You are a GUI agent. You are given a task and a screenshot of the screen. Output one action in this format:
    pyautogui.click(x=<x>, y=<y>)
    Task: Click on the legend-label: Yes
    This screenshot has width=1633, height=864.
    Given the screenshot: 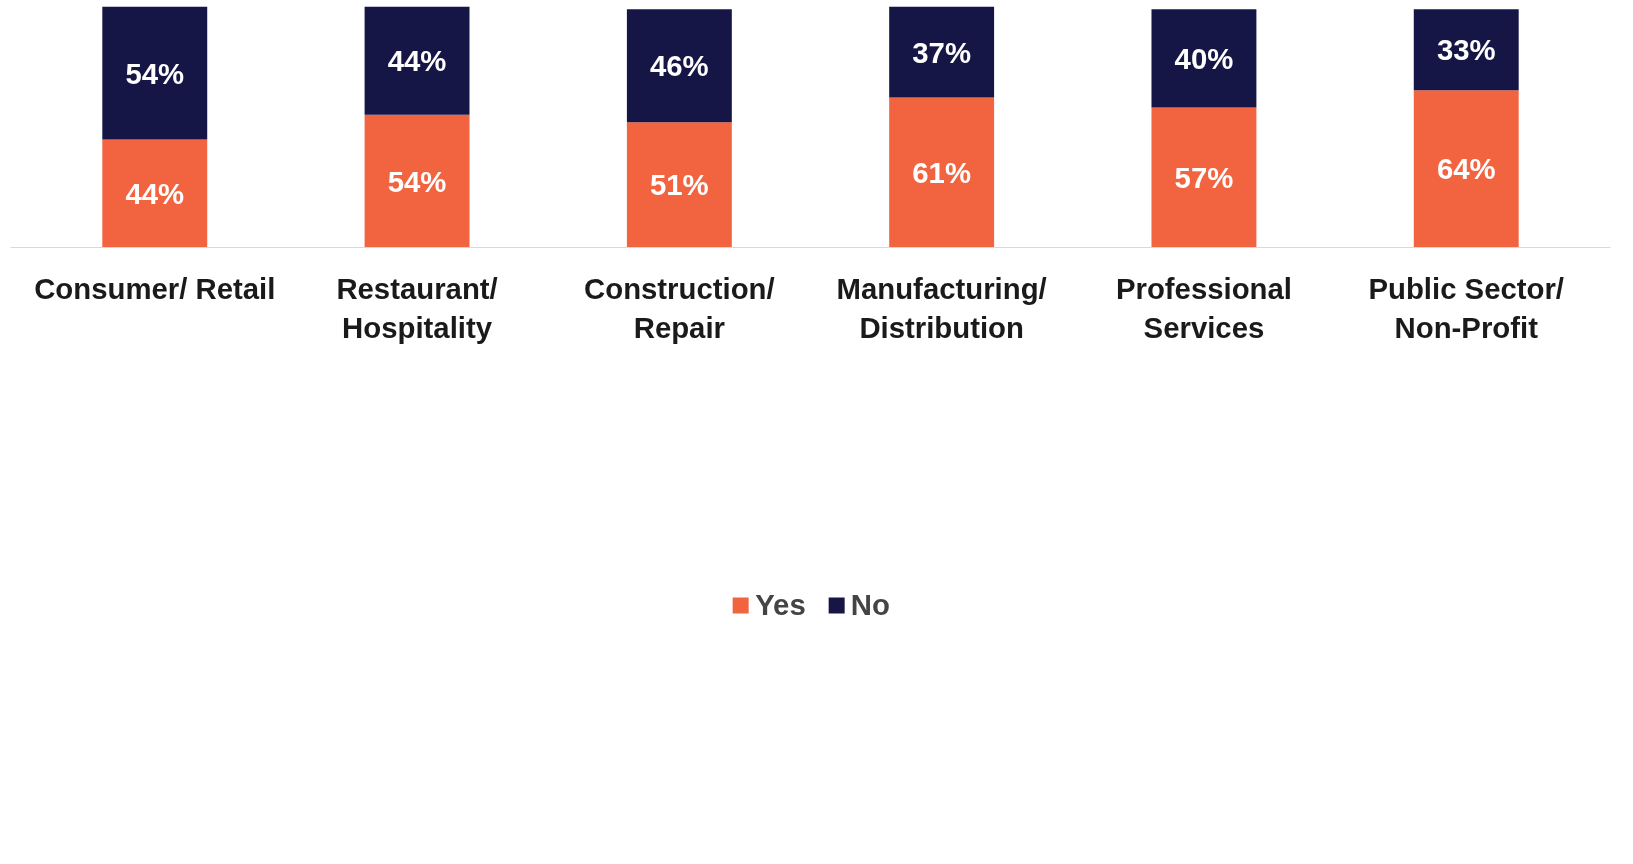 What is the action you would take?
    pyautogui.click(x=780, y=605)
    